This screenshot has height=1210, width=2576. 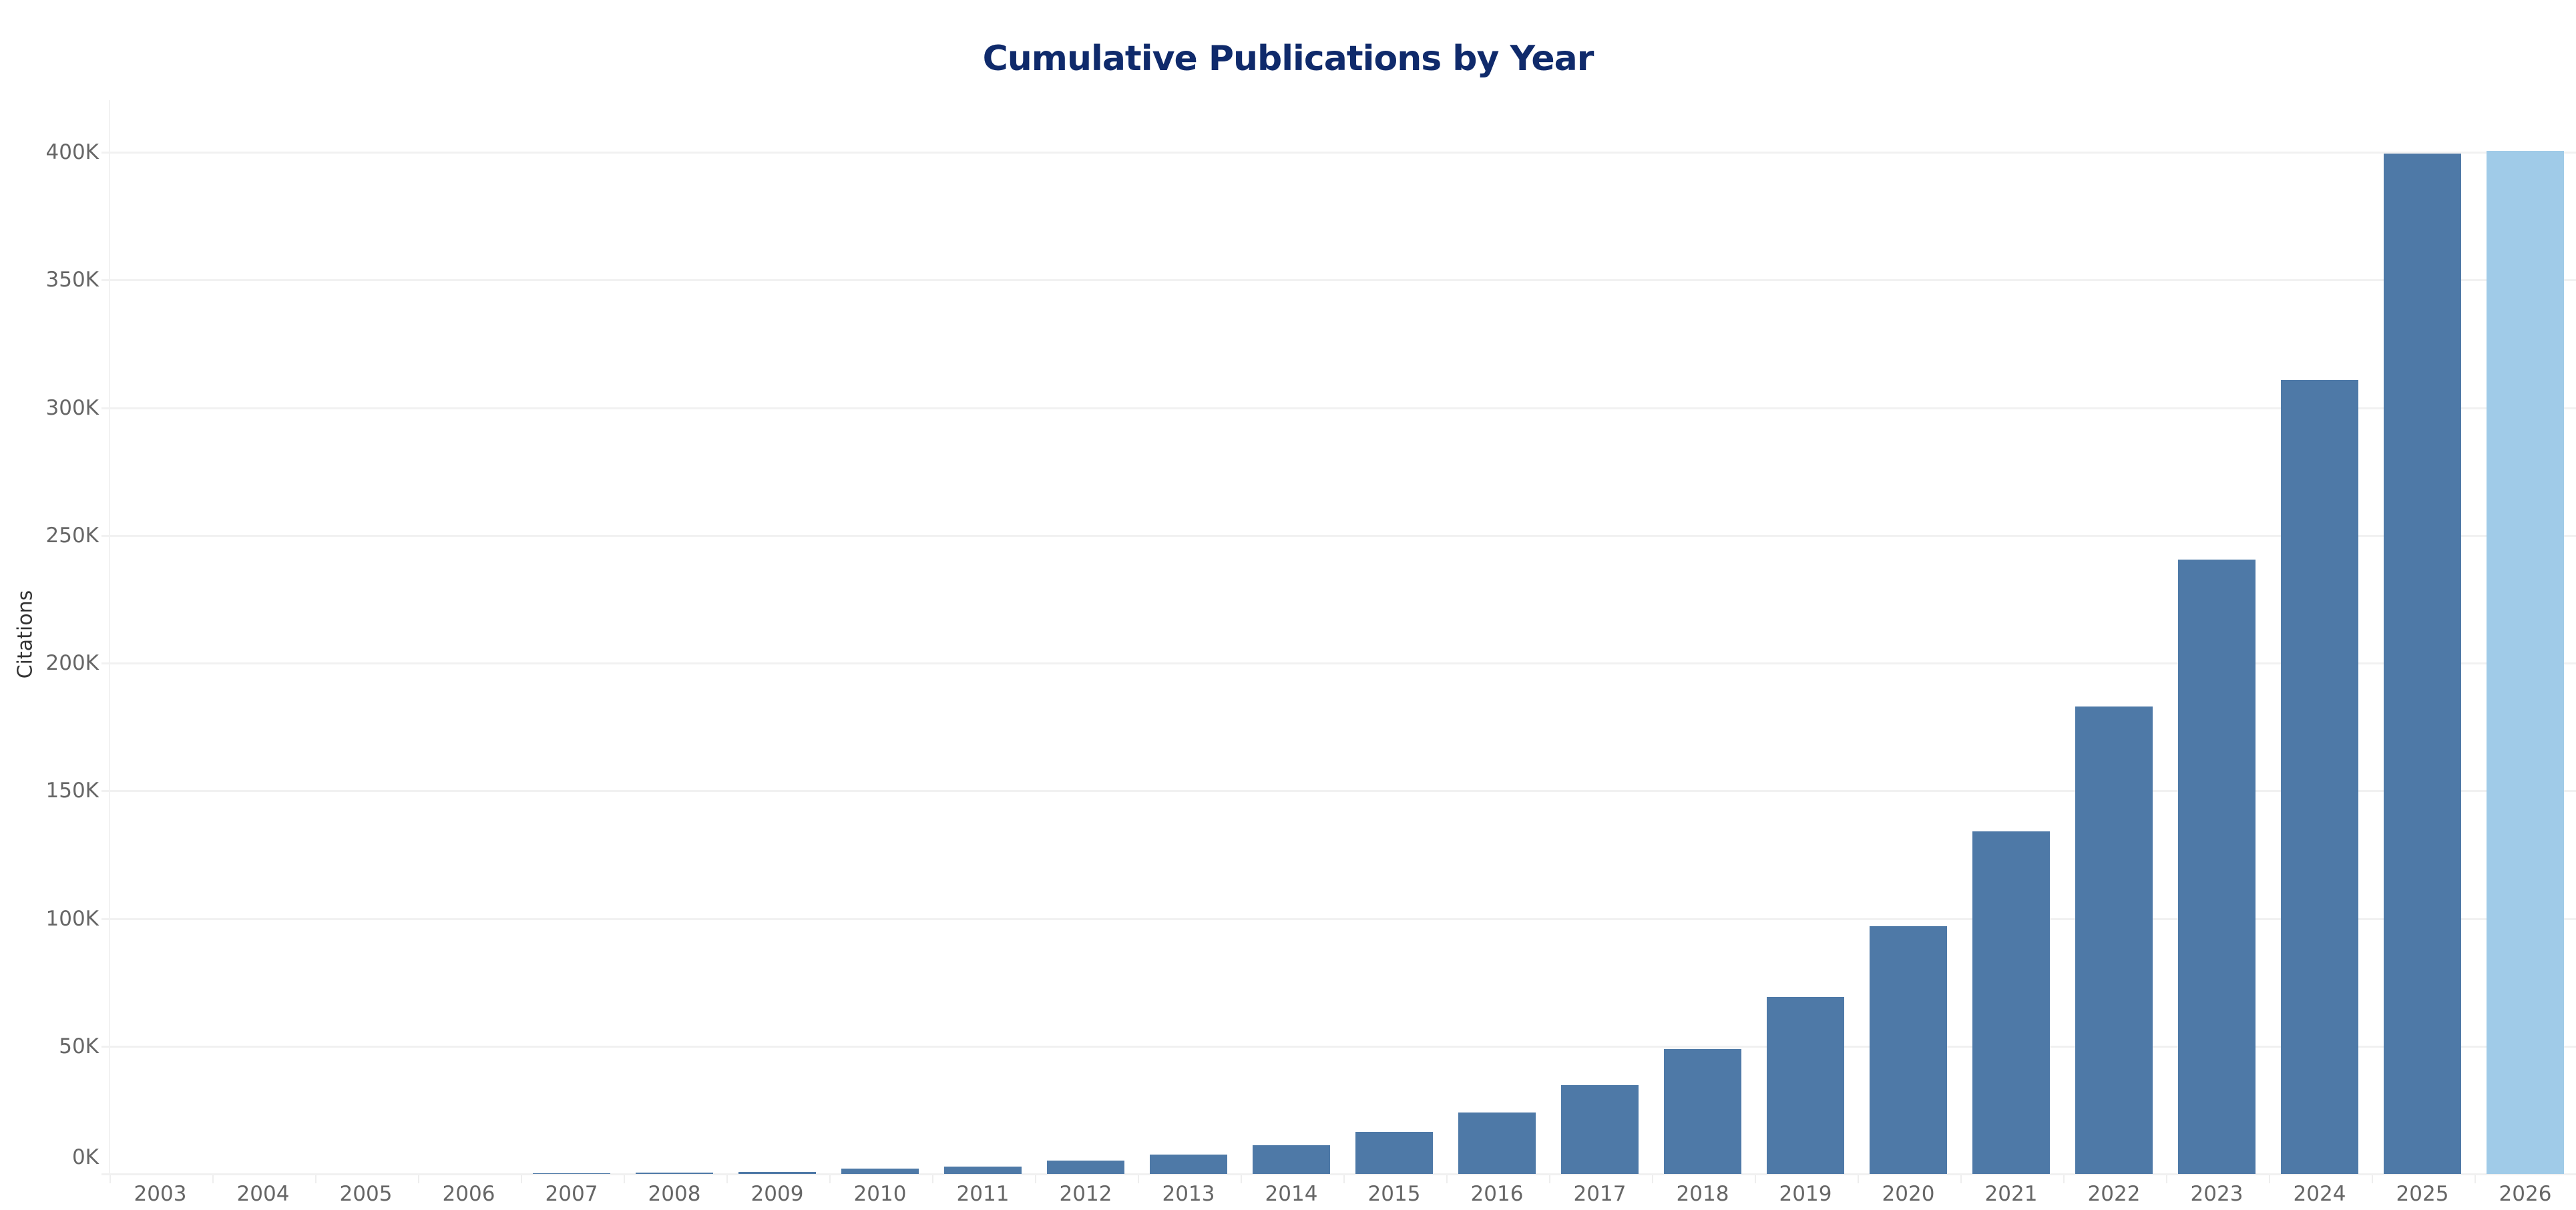 What do you see at coordinates (674, 1173) in the screenshot?
I see `bar-2008` at bounding box center [674, 1173].